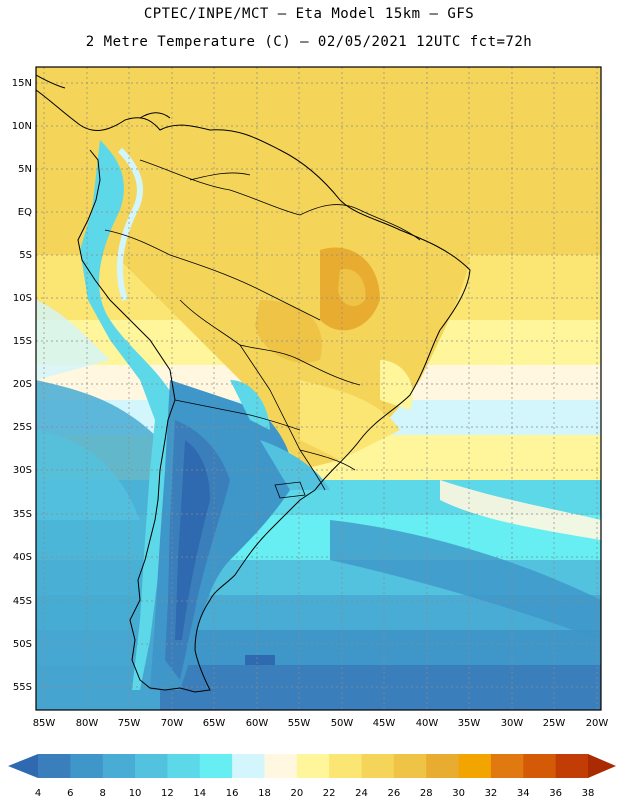 The image size is (618, 800). What do you see at coordinates (22, 644) in the screenshot?
I see `lat-label: 50S` at bounding box center [22, 644].